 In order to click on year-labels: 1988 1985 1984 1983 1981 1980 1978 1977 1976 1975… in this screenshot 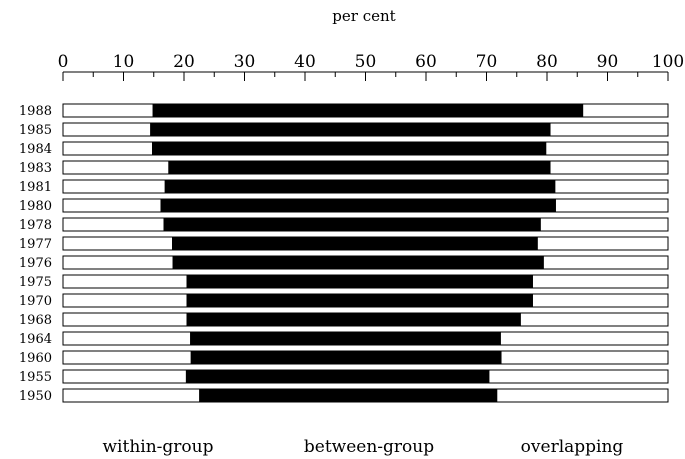, I will do `click(35, 254)`.